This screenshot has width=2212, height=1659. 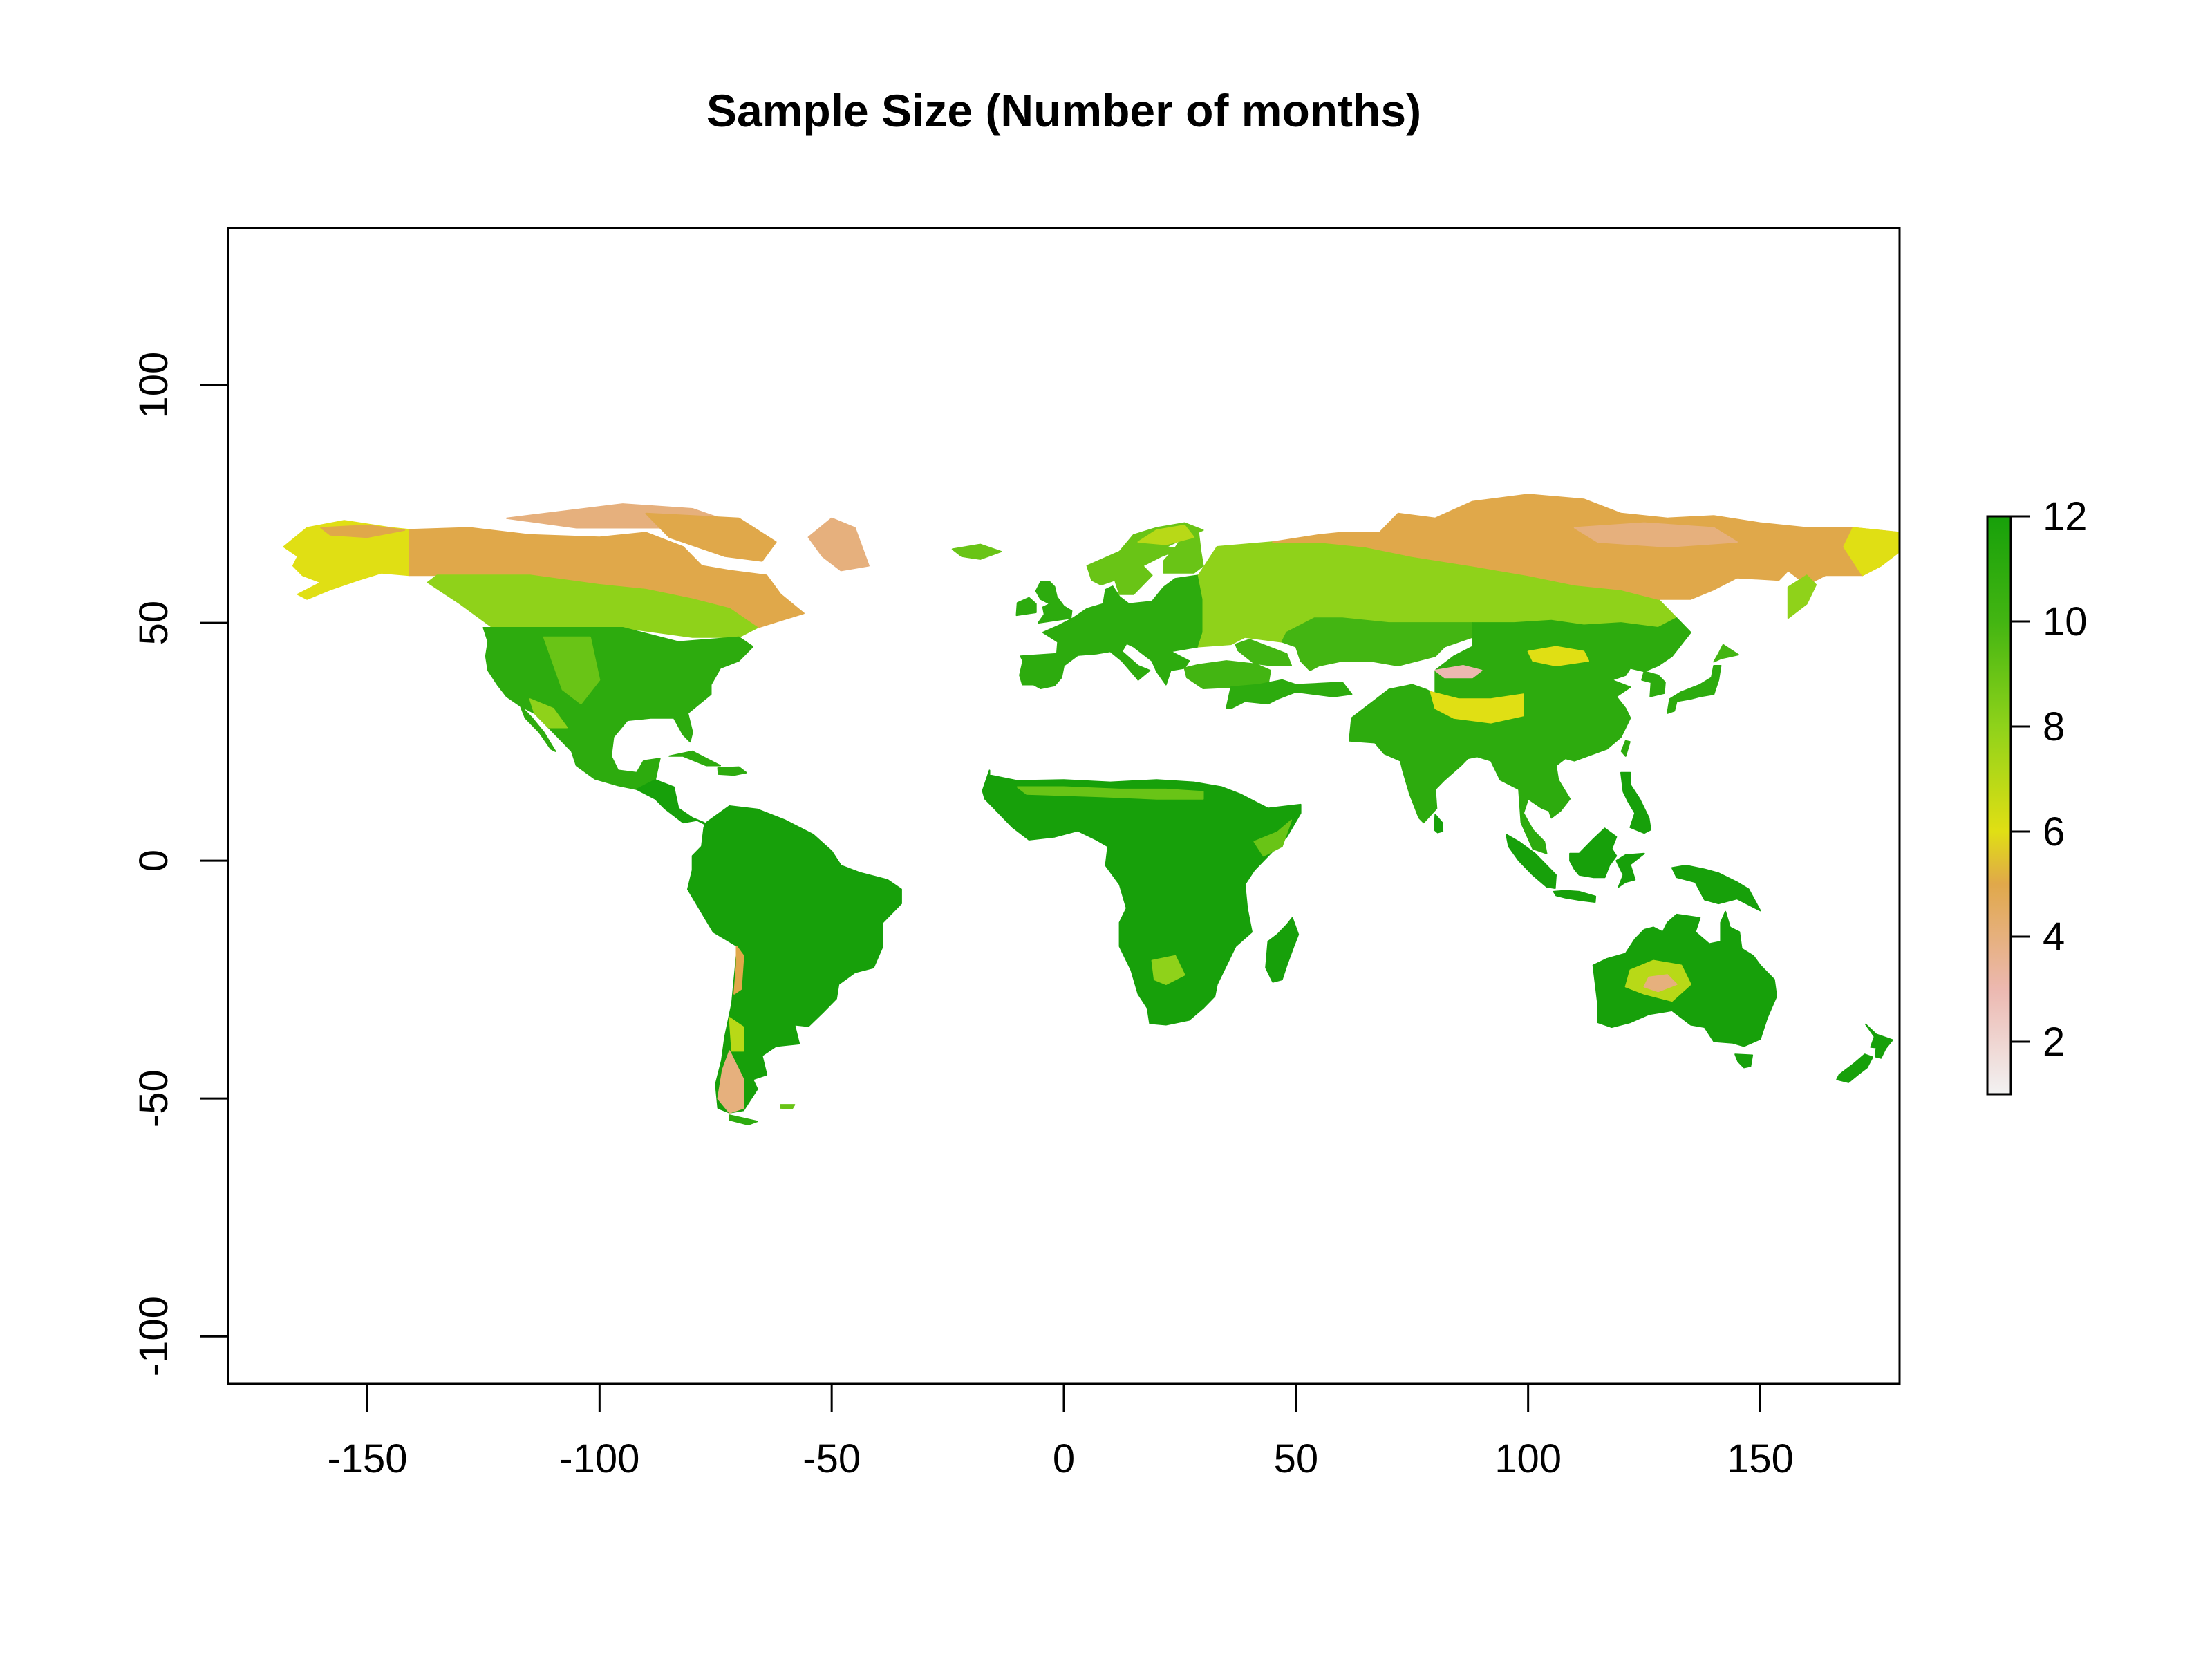 What do you see at coordinates (1716, 889) in the screenshot?
I see `region-new-guinea` at bounding box center [1716, 889].